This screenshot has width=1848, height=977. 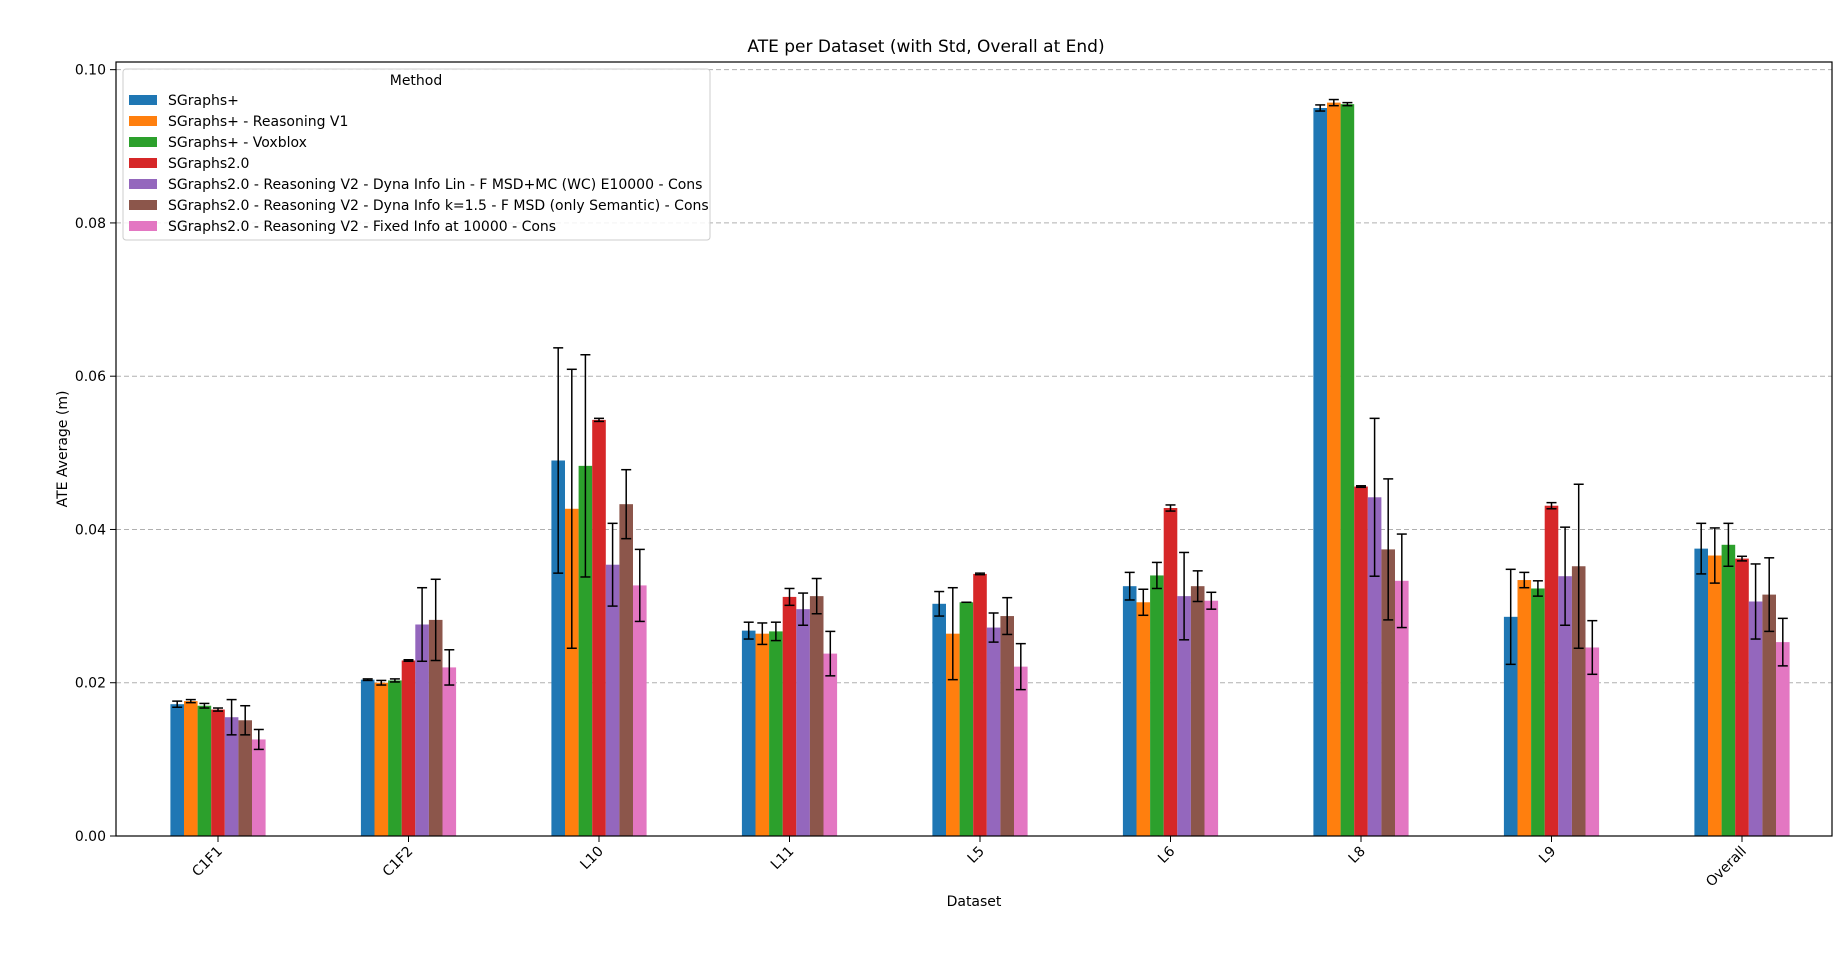 I want to click on y-axis-label: ATE Average (m), so click(x=63, y=449).